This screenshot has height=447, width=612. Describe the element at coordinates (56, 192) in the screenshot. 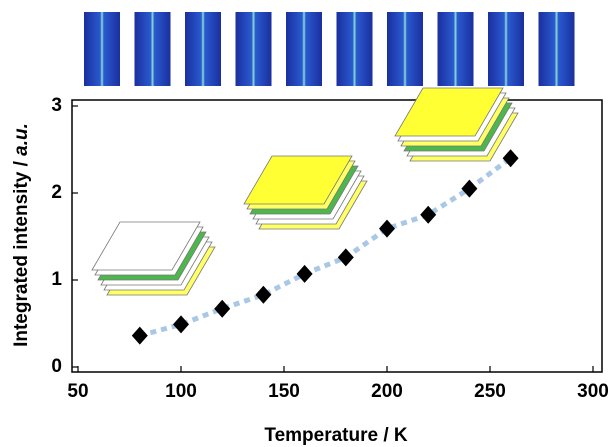

I see `y-tick-label: 2` at that location.